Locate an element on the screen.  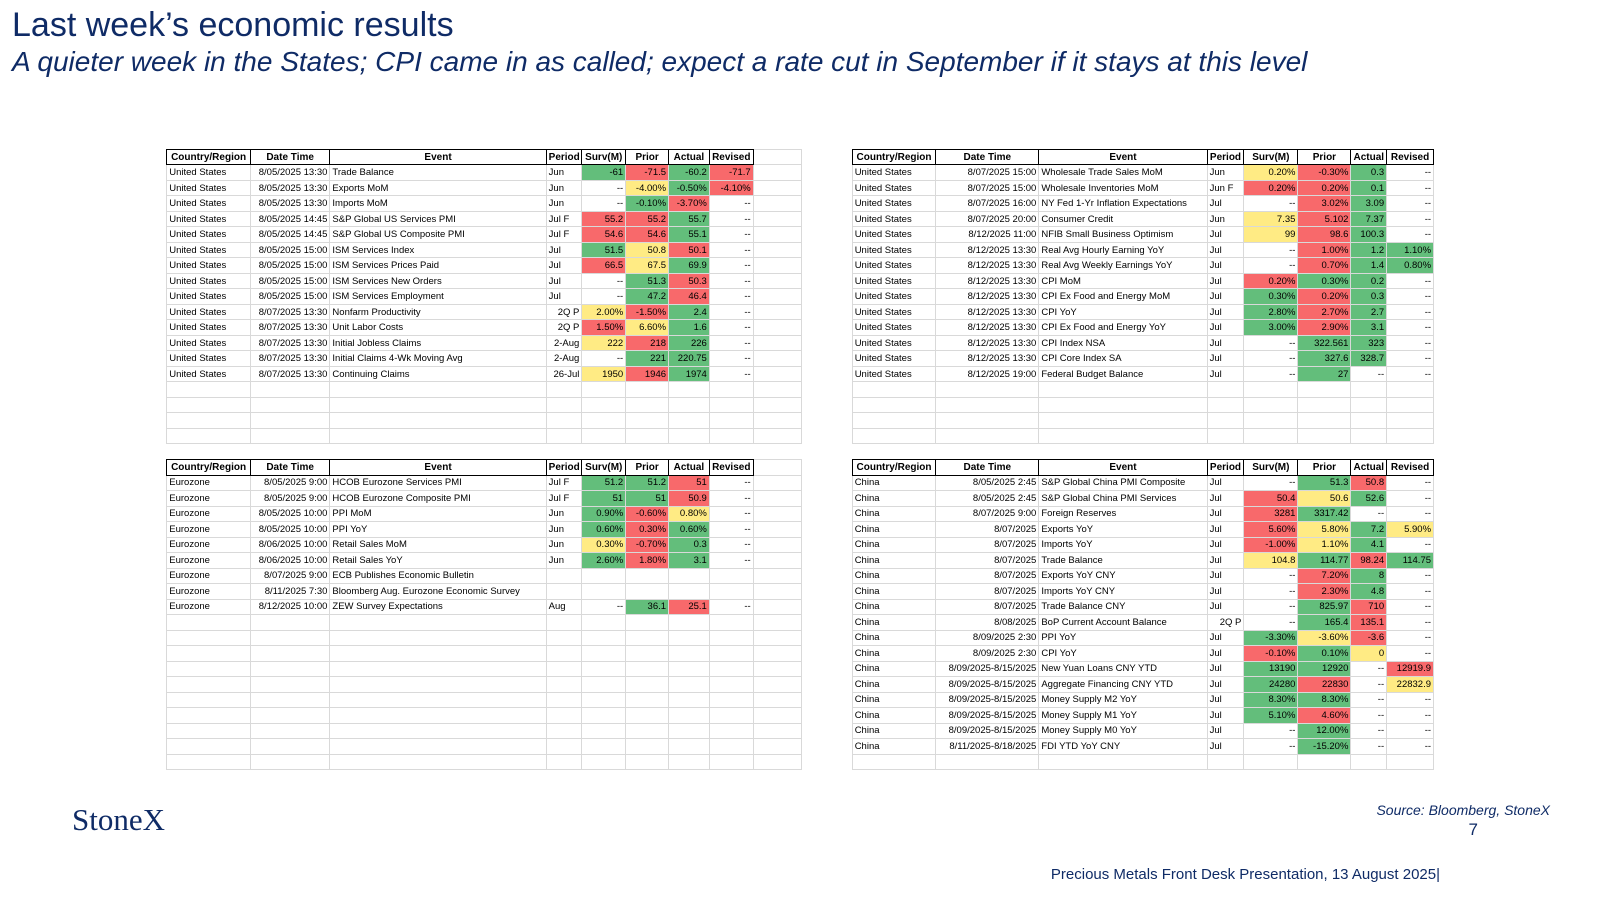
value-cell: -3.60% is located at coordinates (1324, 637).